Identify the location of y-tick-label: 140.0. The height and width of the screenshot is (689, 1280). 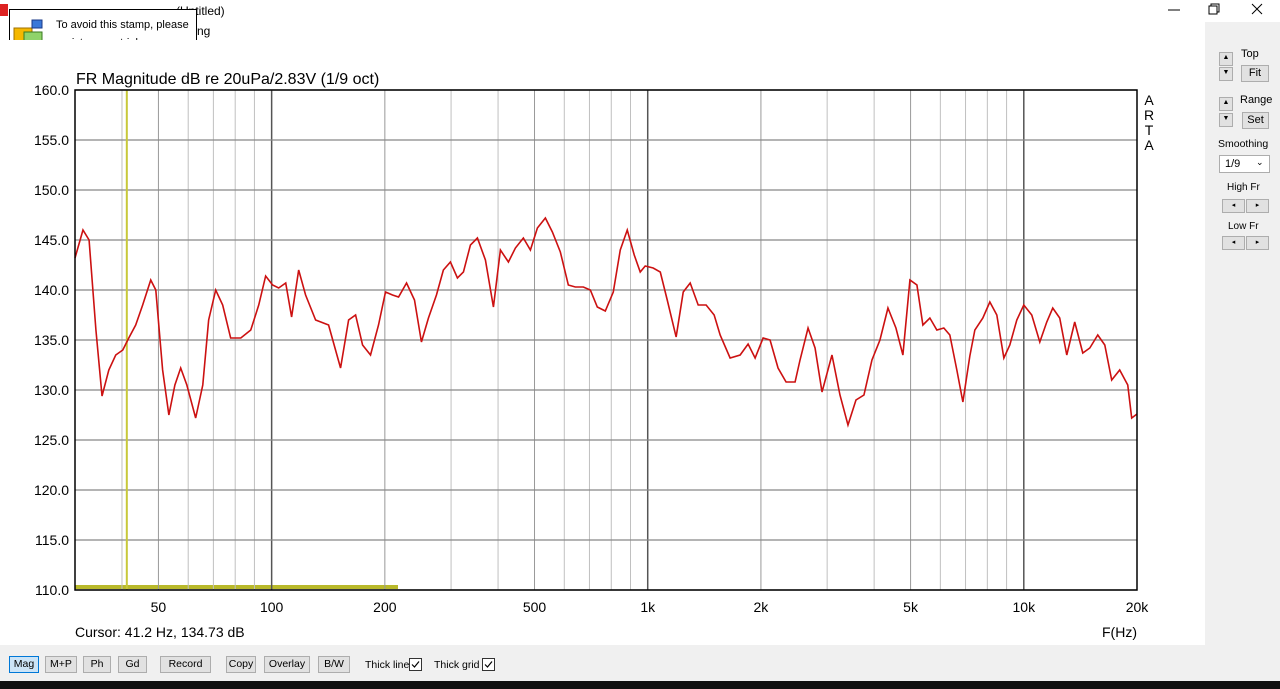
(51, 290).